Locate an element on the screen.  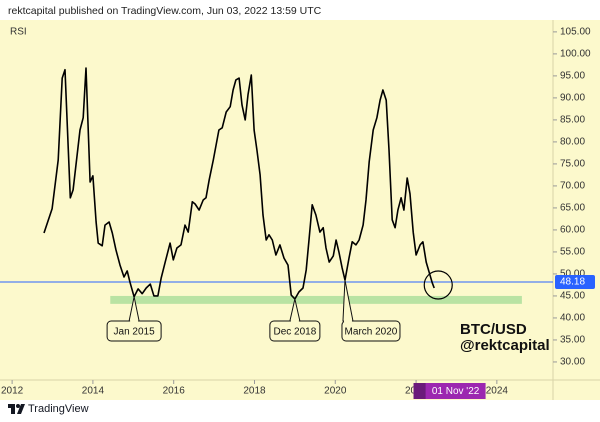
x-tick-label: 2018 is located at coordinates (254, 391).